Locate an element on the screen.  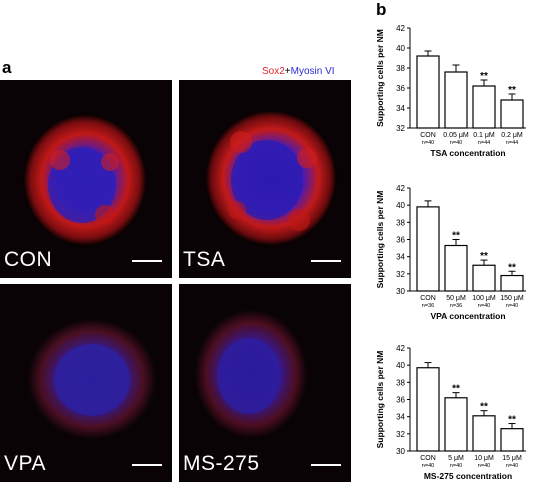
micrograph-con: CON is located at coordinates (86, 179).